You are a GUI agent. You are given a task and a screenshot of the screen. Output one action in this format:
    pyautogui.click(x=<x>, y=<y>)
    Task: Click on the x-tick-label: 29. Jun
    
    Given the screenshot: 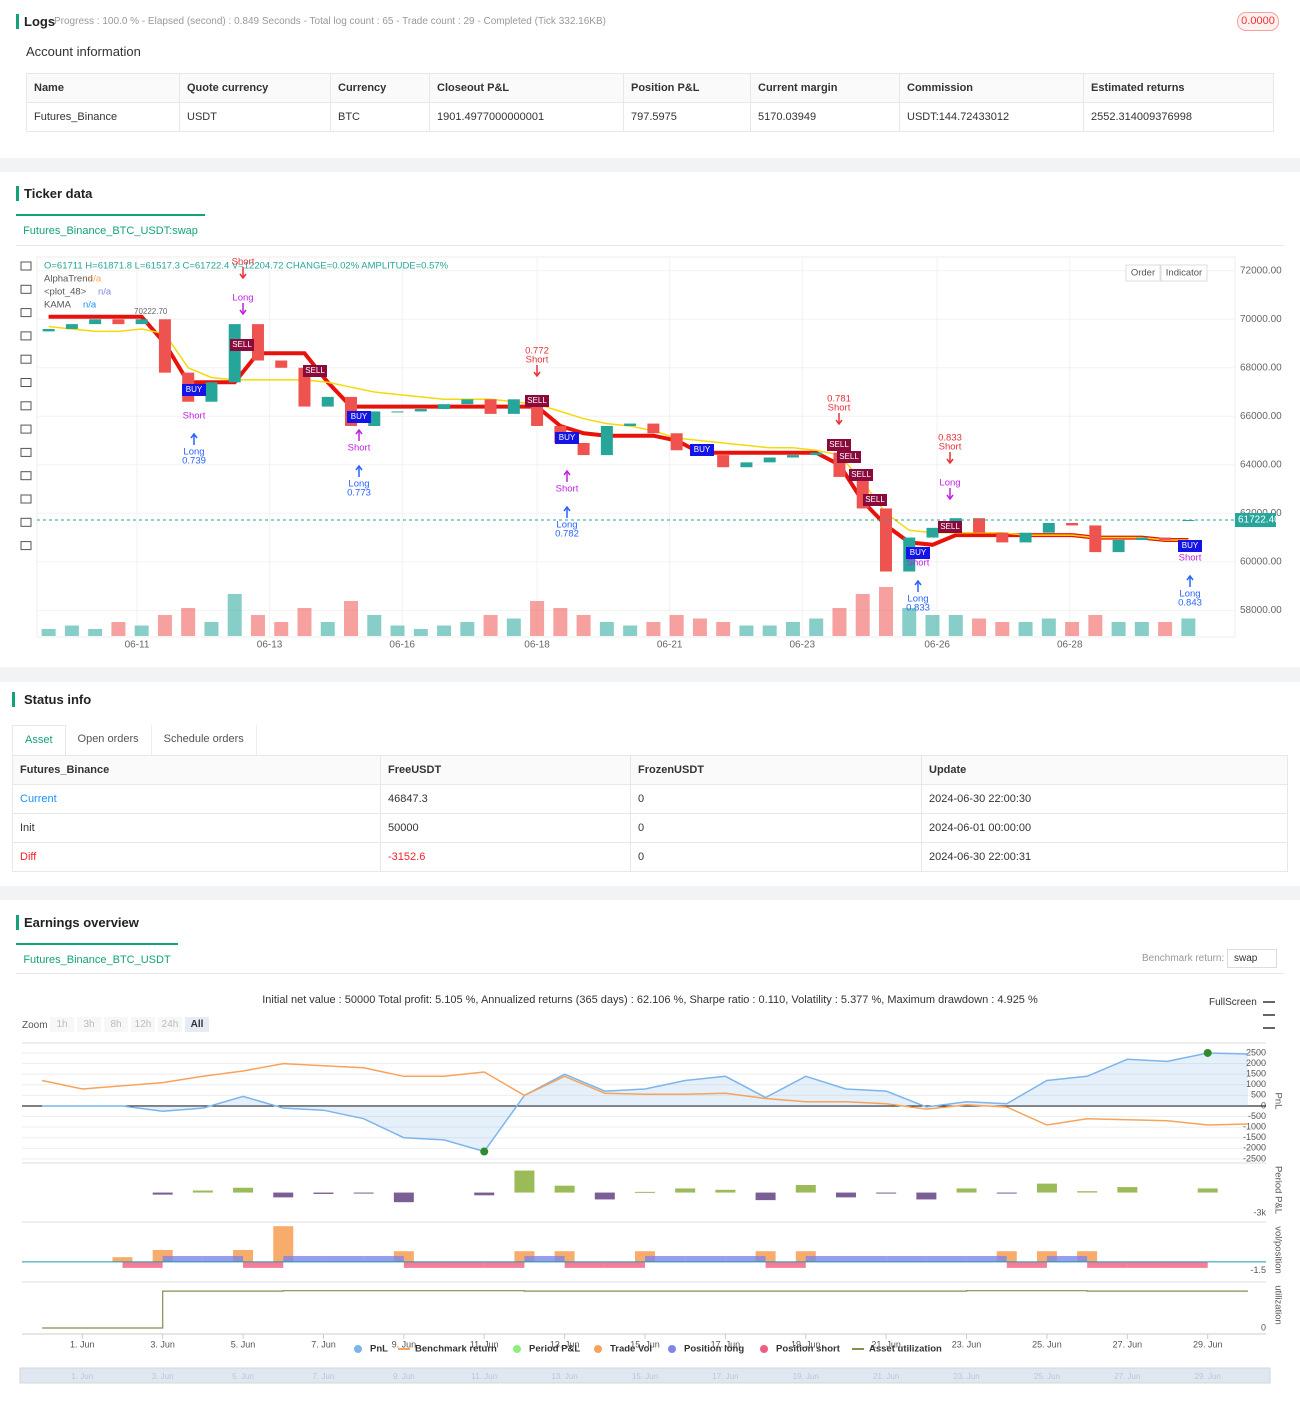 What is the action you would take?
    pyautogui.click(x=1208, y=1344)
    